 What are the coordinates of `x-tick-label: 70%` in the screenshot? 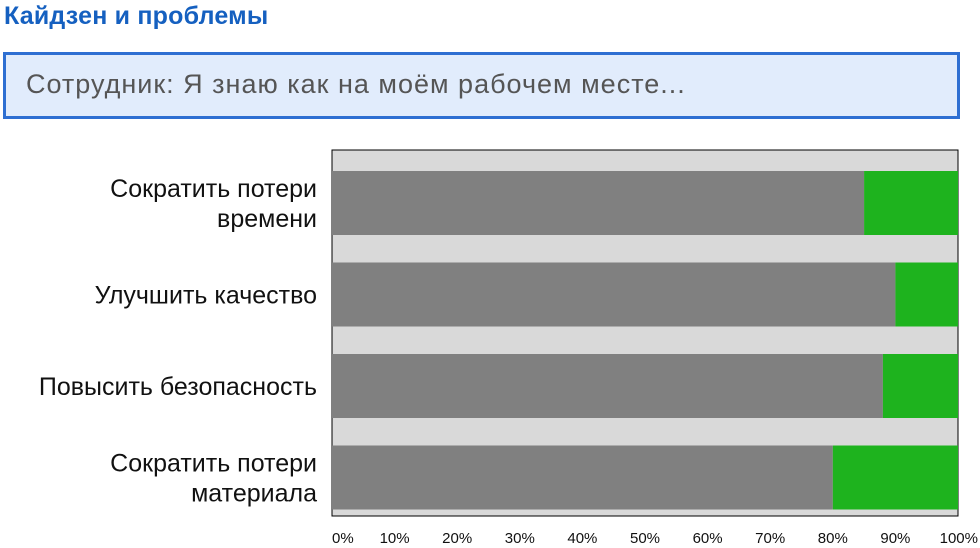 It's located at (770, 538).